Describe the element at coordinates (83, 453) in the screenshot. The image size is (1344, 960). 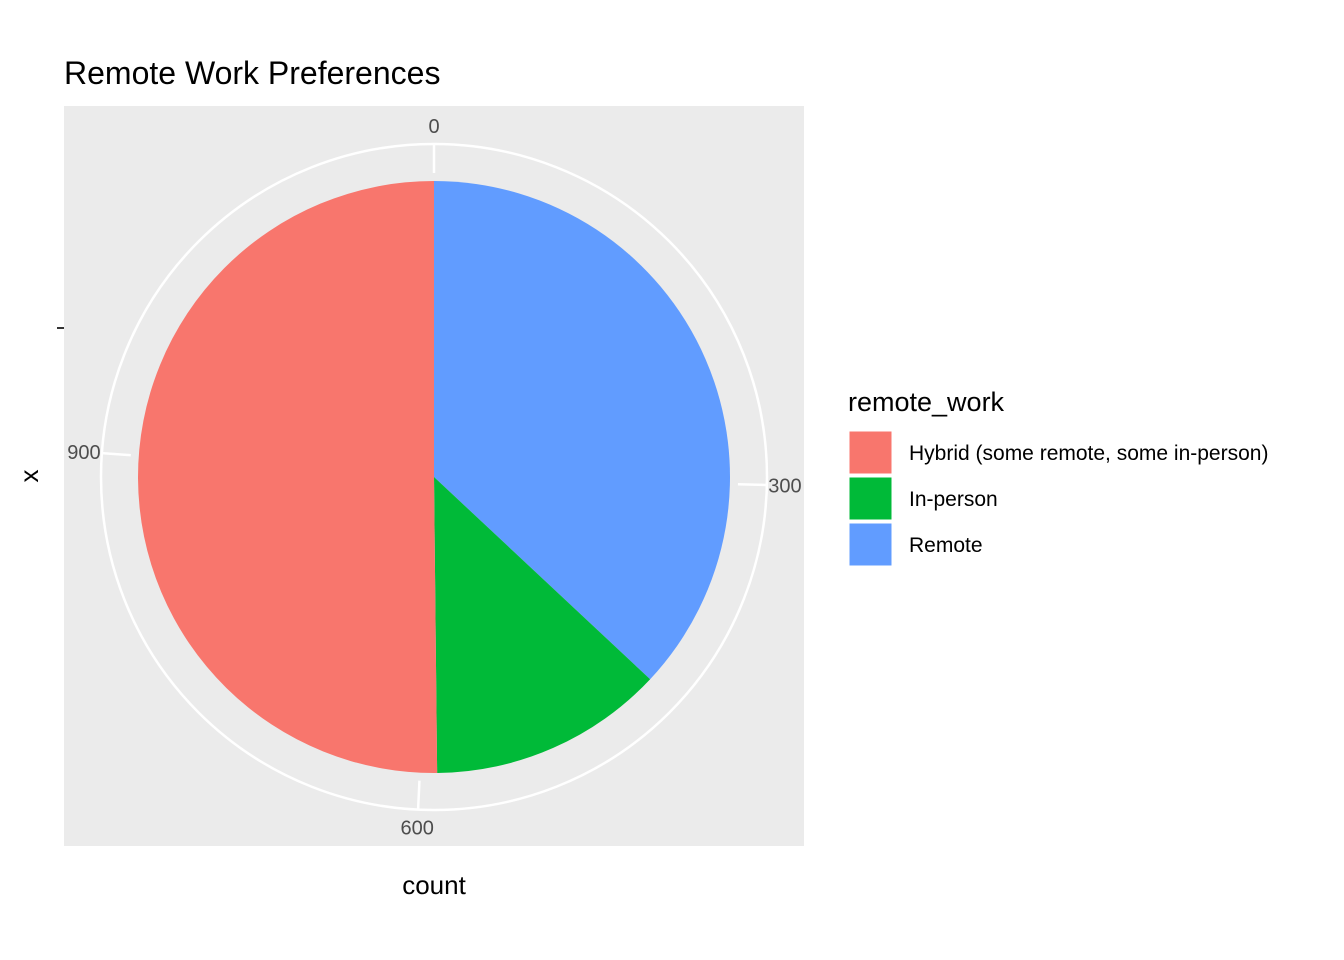
I see `radial-tick-label: 900` at that location.